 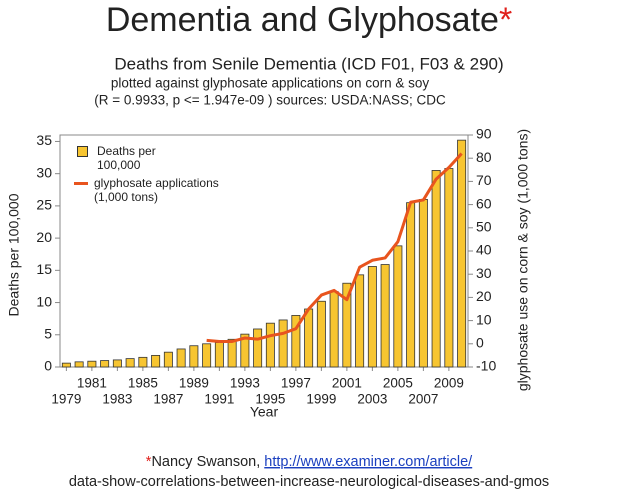 What do you see at coordinates (194, 383) in the screenshot?
I see `x-tick-label: 1989` at bounding box center [194, 383].